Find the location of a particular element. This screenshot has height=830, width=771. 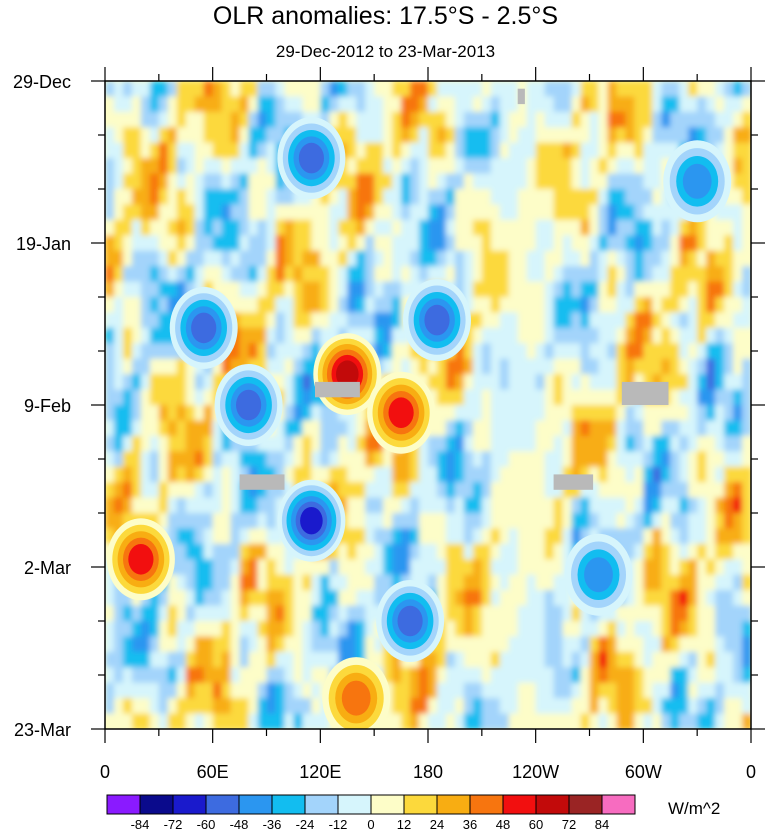

colorbar-swatch is located at coordinates (189, 804).